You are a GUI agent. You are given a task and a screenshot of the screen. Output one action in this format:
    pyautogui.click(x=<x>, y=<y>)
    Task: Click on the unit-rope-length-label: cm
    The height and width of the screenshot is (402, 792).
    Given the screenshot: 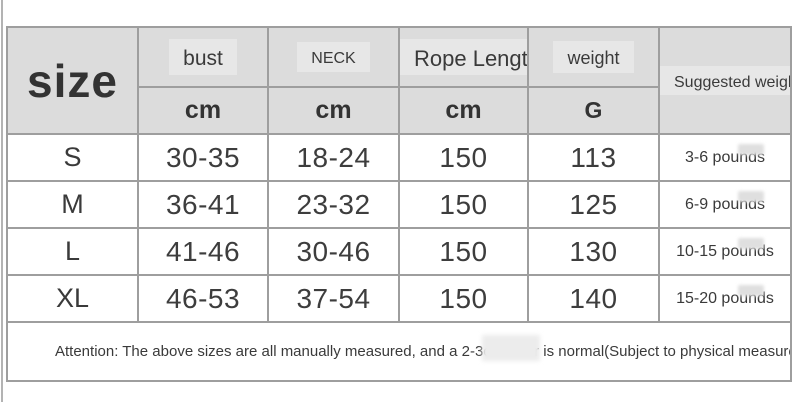 What is the action you would take?
    pyautogui.click(x=463, y=110)
    